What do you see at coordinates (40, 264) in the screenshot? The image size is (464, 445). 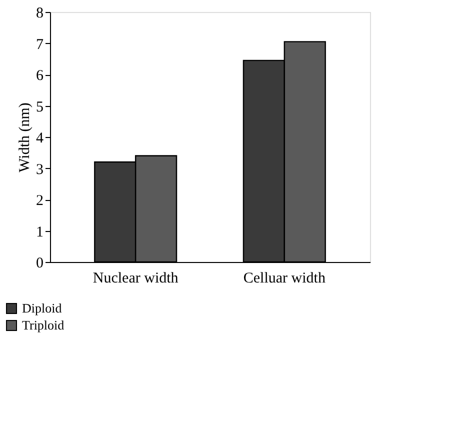 I see `y-tick-label: 0` at bounding box center [40, 264].